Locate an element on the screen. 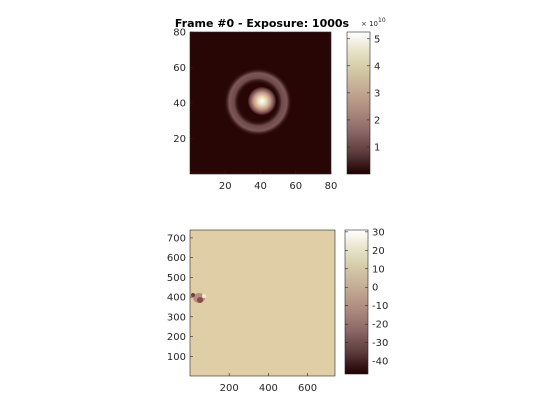 This screenshot has width=560, height=420. chart-bottom-x-ticks: 200 400 600 is located at coordinates (268, 383).